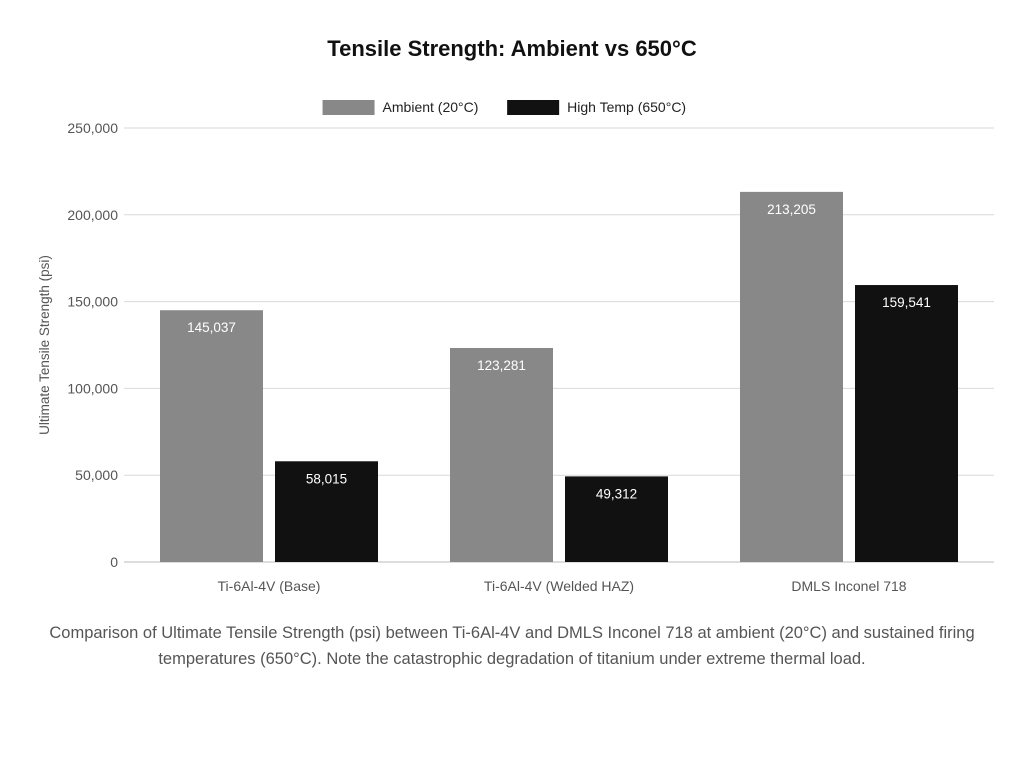  What do you see at coordinates (92, 388) in the screenshot?
I see `y-tick-label: 100,000` at bounding box center [92, 388].